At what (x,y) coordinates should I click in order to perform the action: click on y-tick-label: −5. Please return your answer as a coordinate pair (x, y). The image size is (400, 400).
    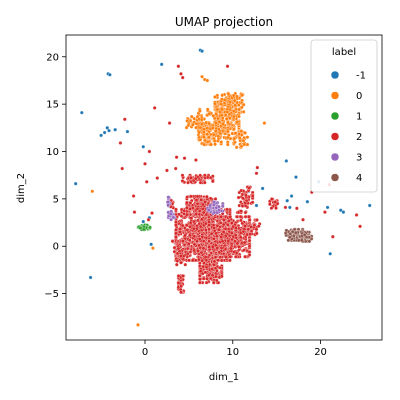
    Looking at the image, I should click on (51, 294).